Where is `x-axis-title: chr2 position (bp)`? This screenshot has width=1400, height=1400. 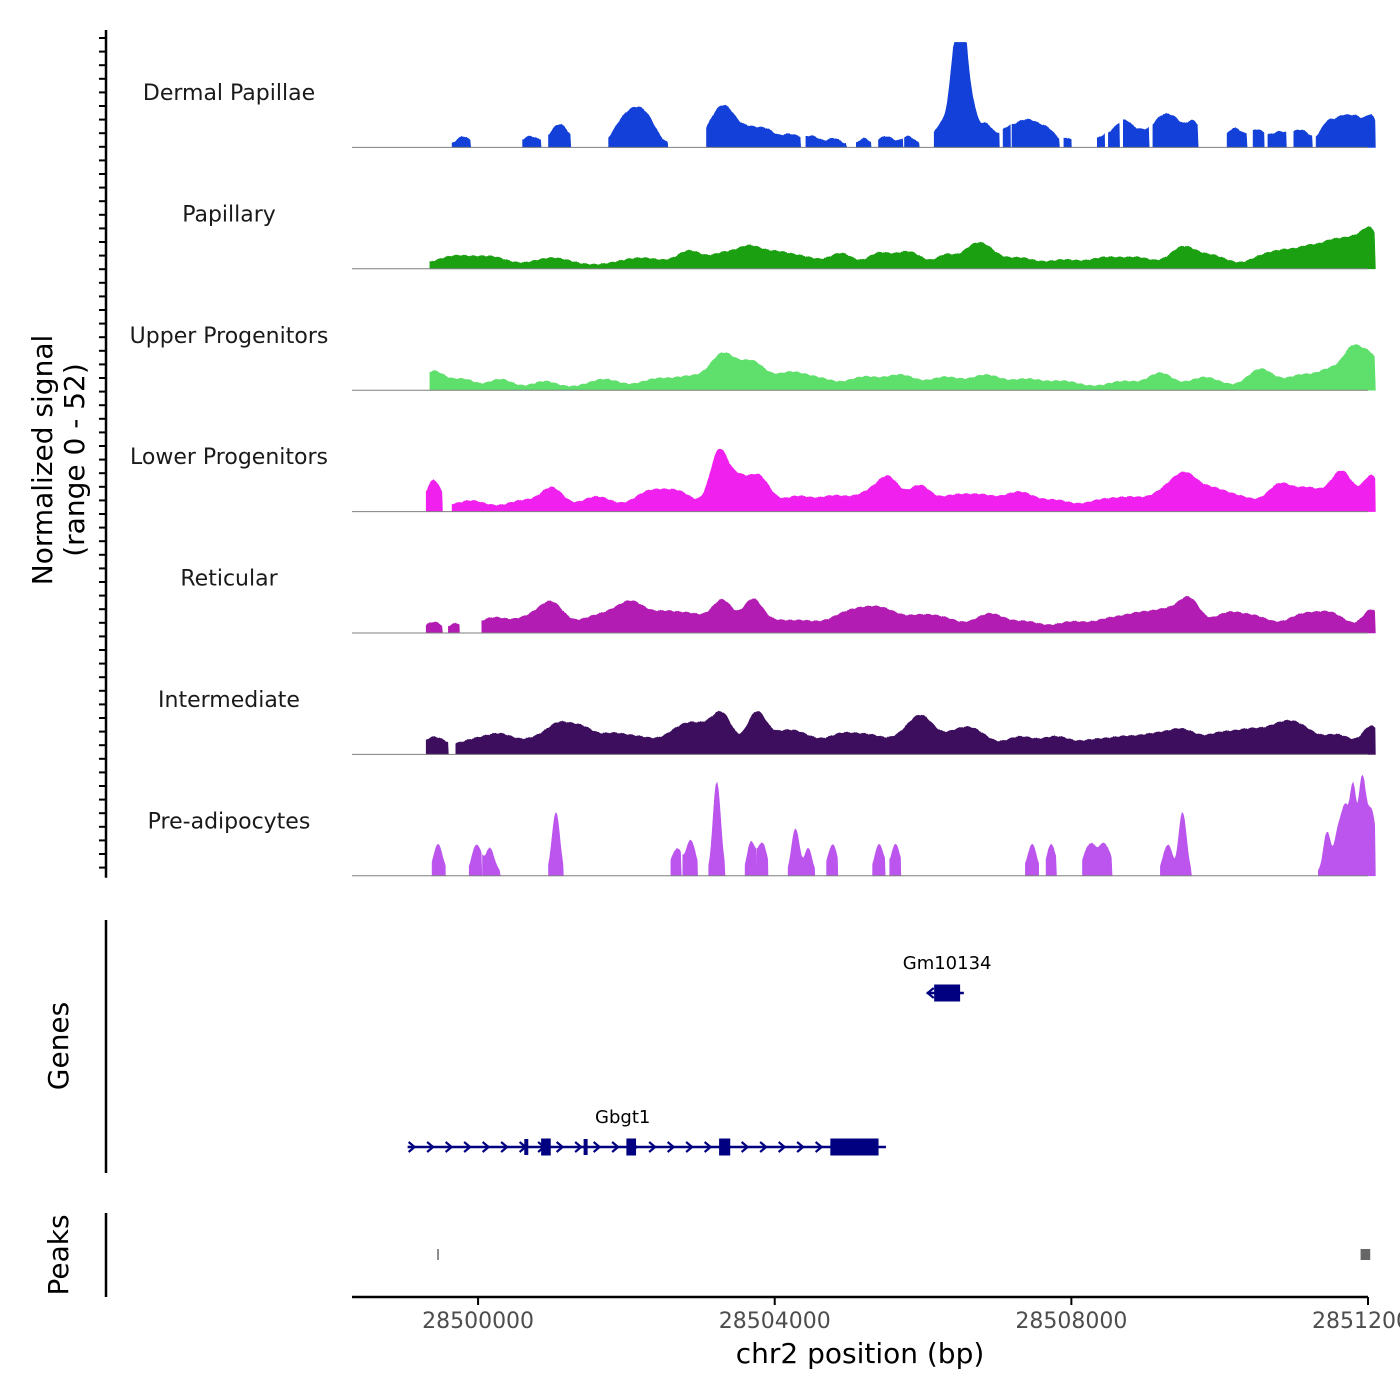
x-axis-title: chr2 position (bp) is located at coordinates (860, 1353).